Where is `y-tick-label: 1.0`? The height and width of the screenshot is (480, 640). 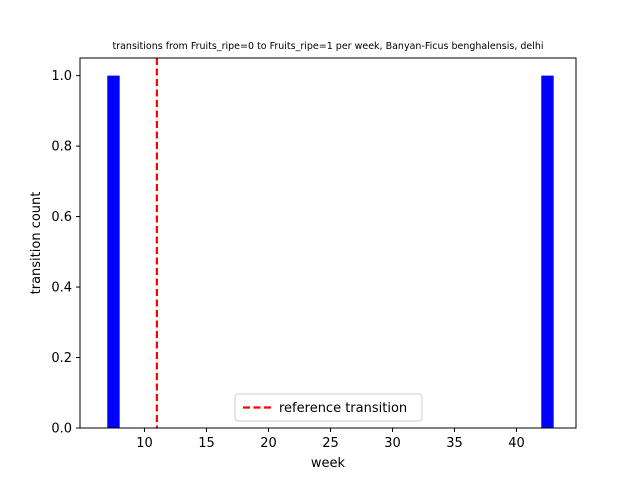 y-tick-label: 1.0 is located at coordinates (61, 76).